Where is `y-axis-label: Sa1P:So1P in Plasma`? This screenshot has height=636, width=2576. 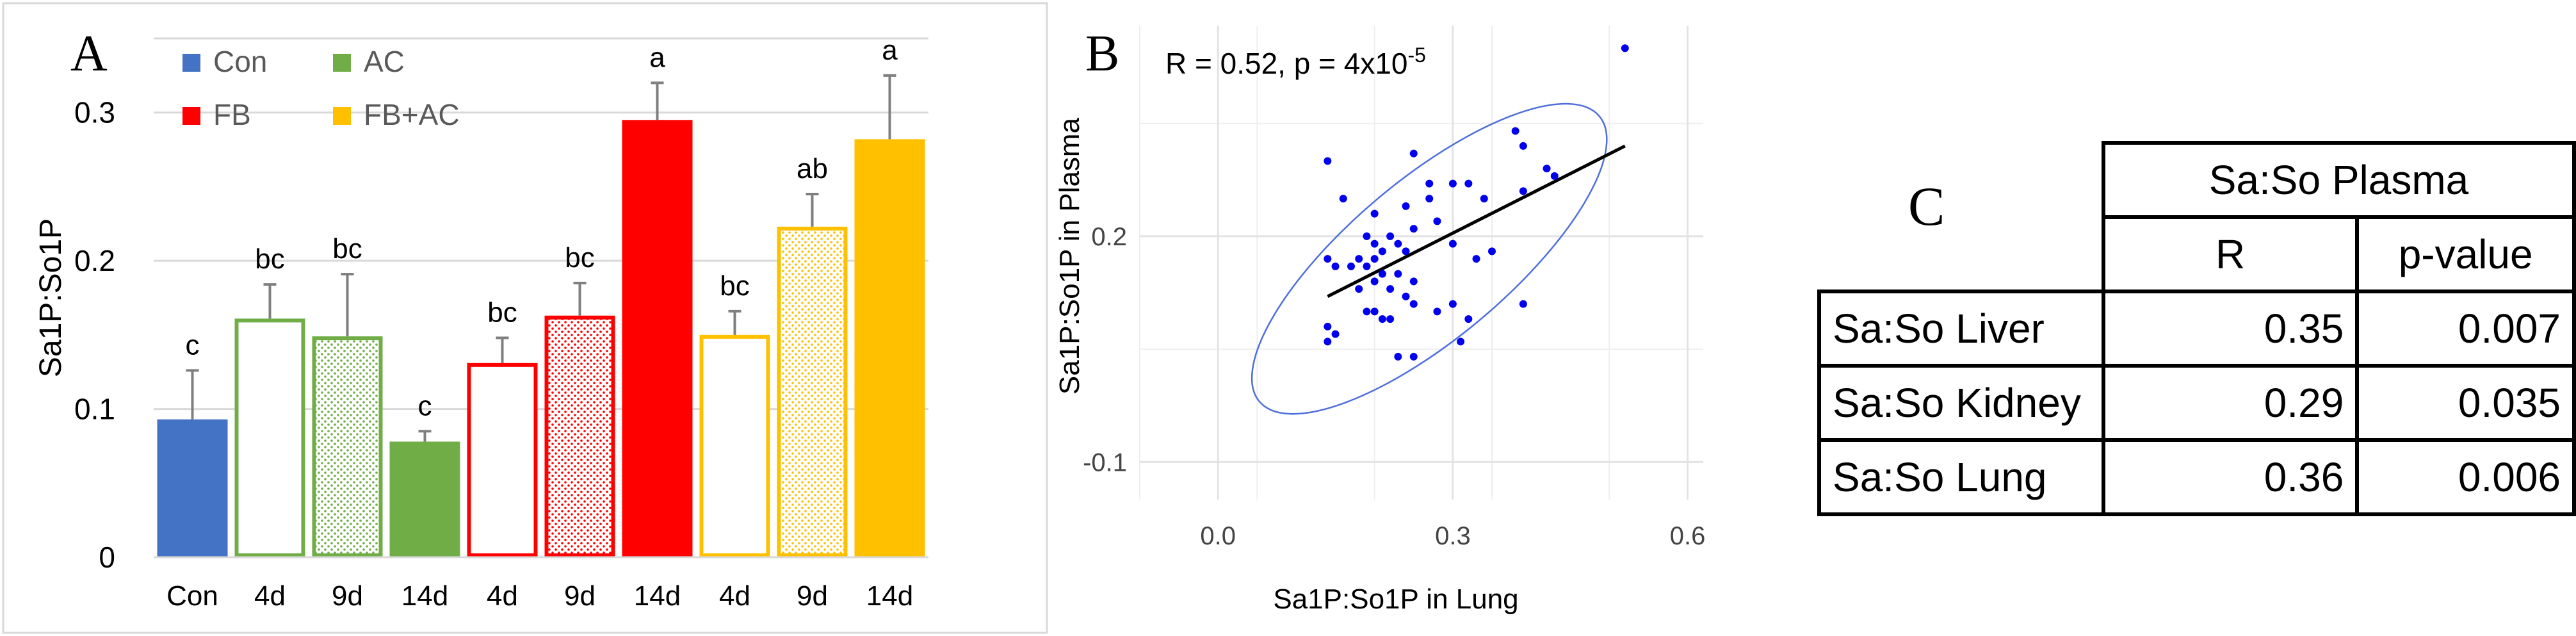 y-axis-label: Sa1P:So1P in Plasma is located at coordinates (1069, 256).